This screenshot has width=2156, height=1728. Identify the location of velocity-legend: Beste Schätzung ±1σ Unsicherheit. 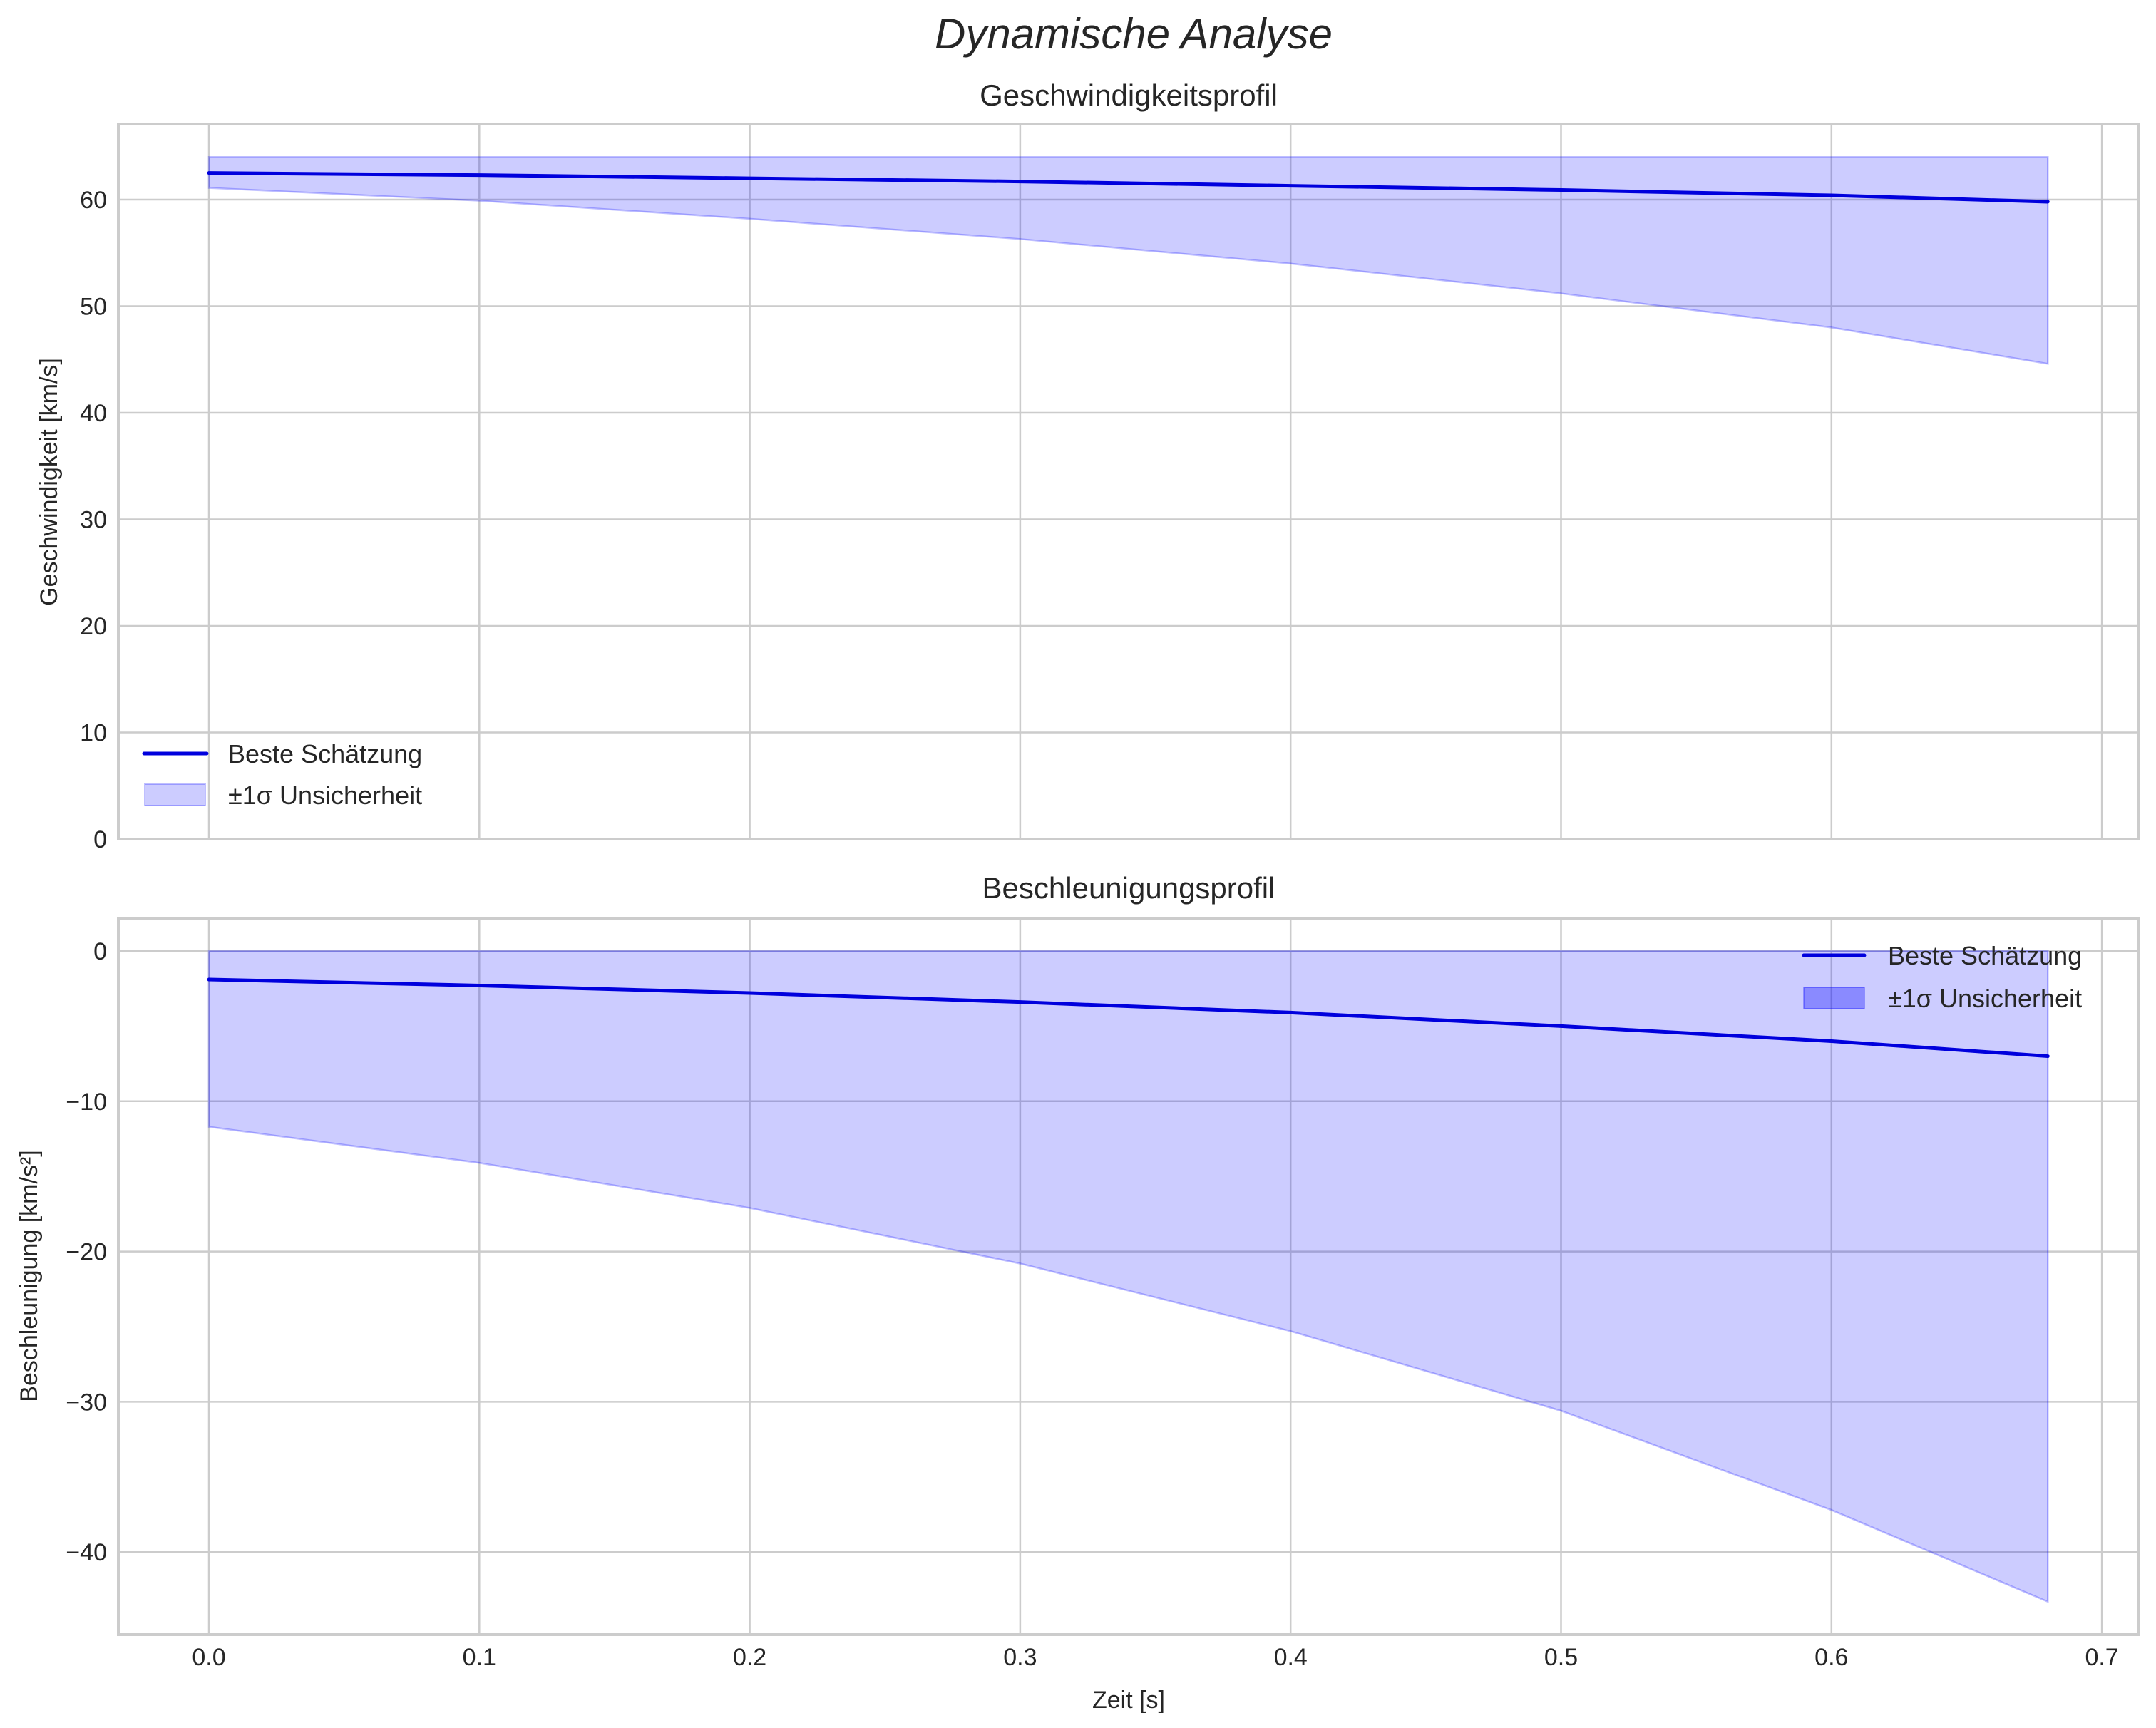
(282, 774).